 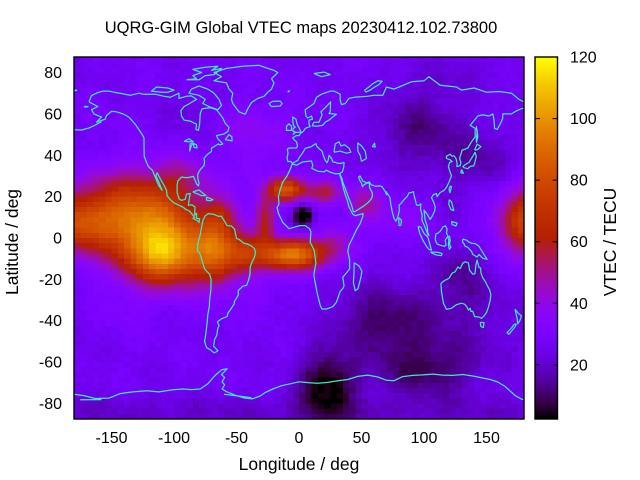 I want to click on svg-text: -20, so click(x=50, y=280).